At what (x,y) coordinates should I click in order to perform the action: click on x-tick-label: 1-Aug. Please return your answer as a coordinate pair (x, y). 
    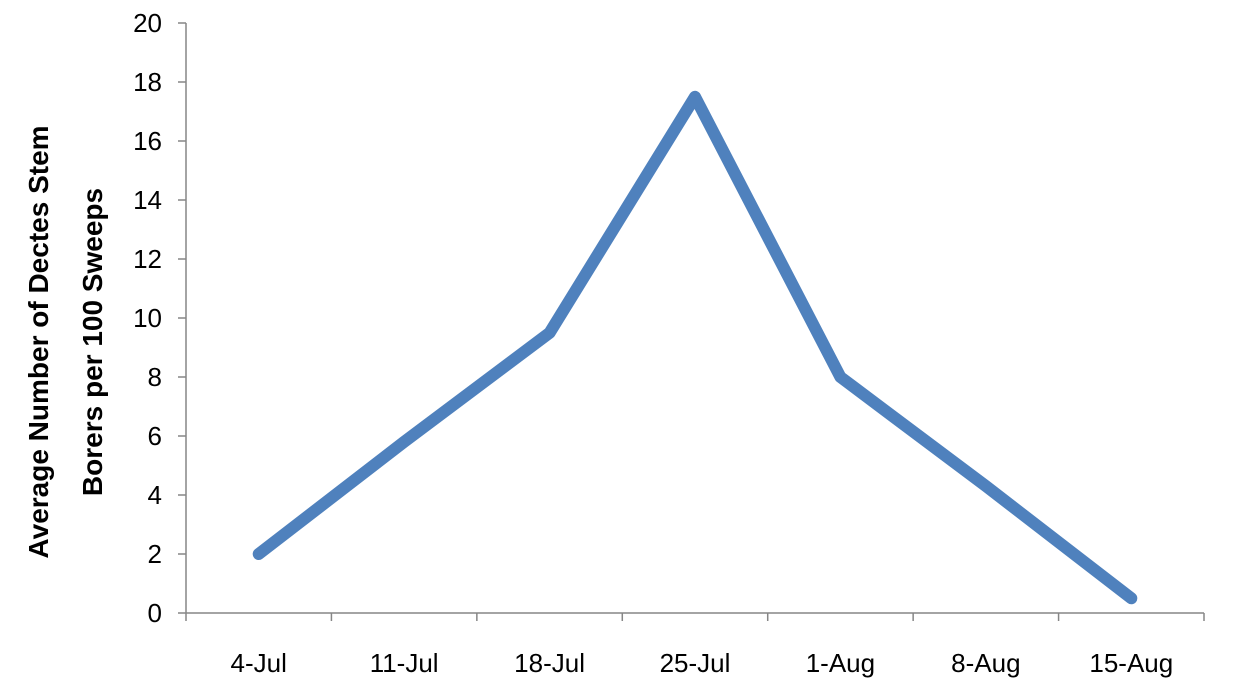
    Looking at the image, I should click on (840, 663).